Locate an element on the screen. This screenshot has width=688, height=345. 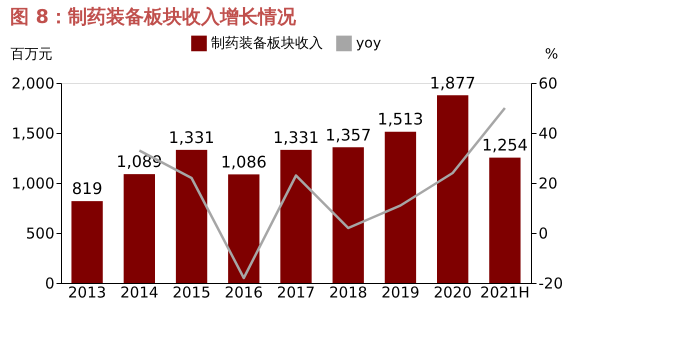
y2-tick-label: 40 is located at coordinates (548, 133).